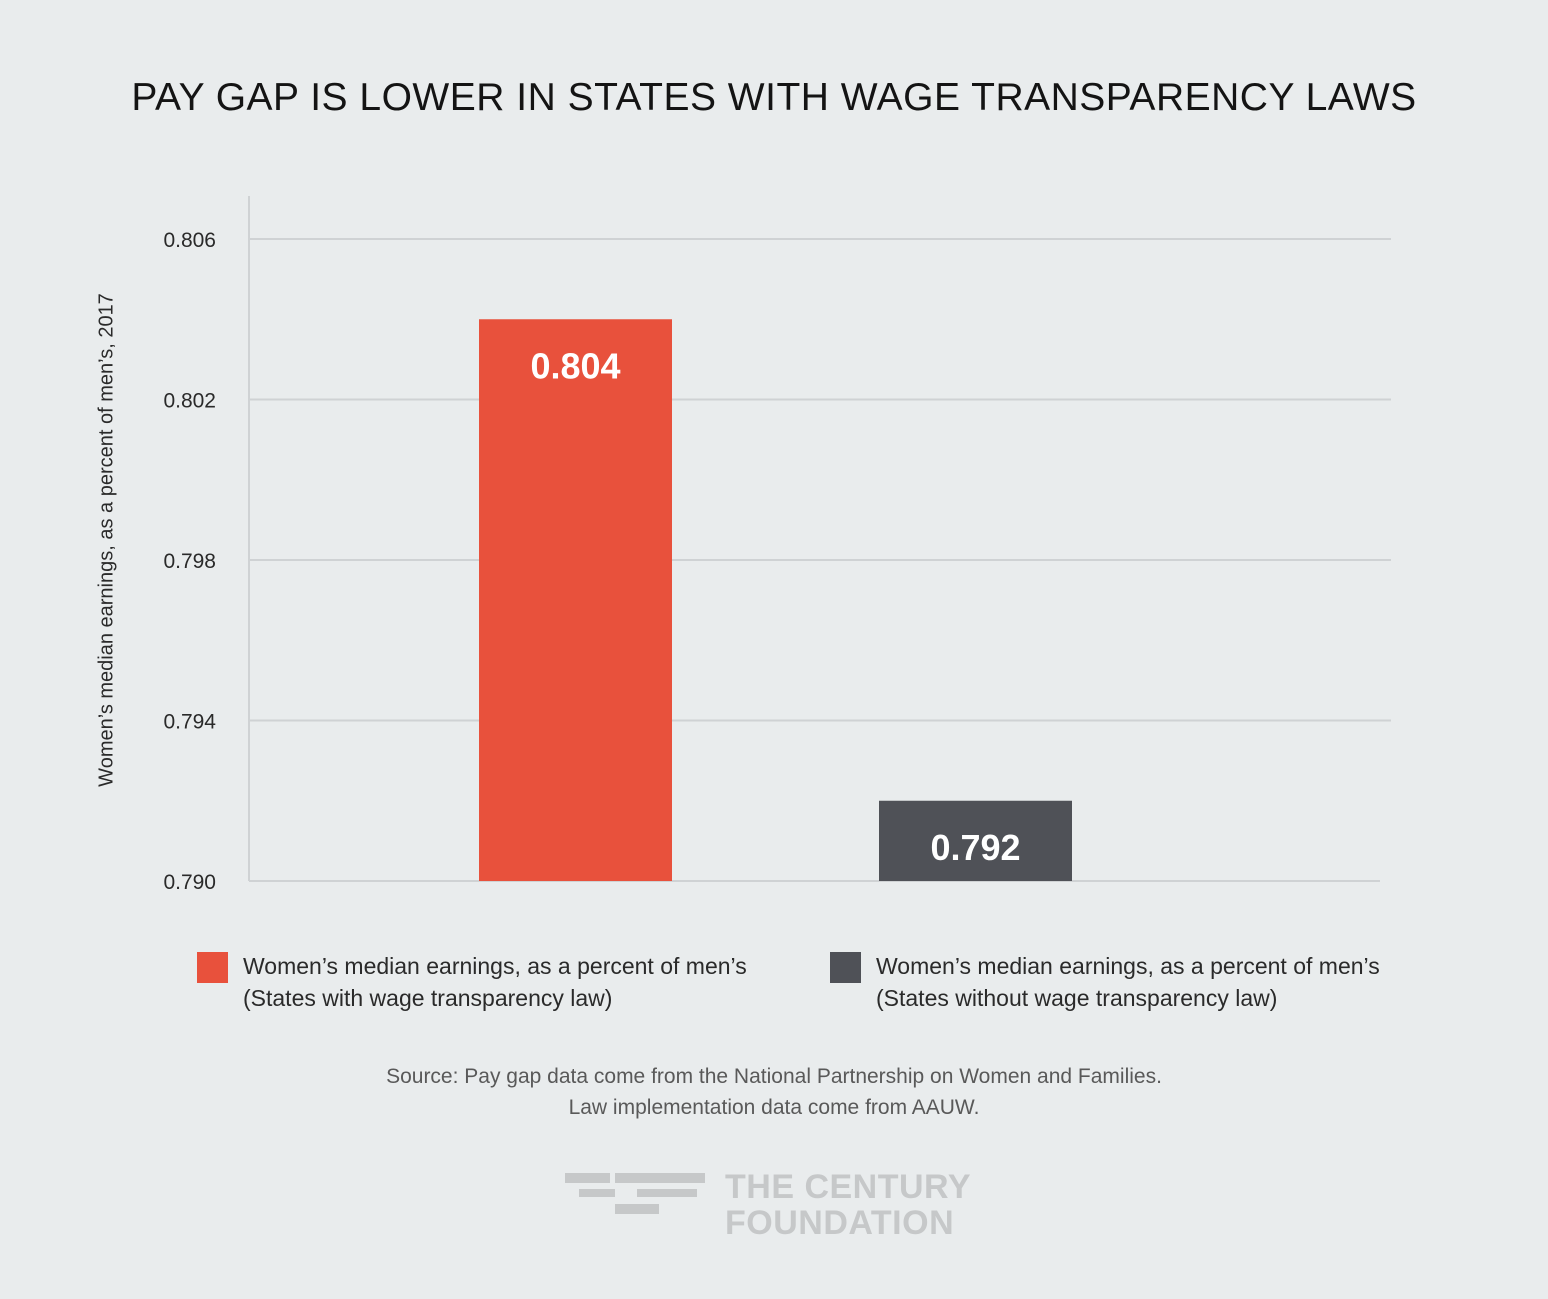  What do you see at coordinates (189, 240) in the screenshot?
I see `y-tick-label: 0.806` at bounding box center [189, 240].